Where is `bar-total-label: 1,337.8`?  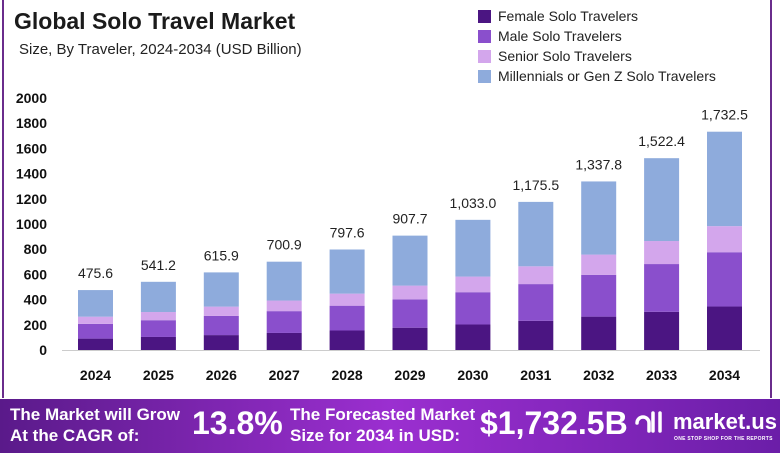 bar-total-label: 1,337.8 is located at coordinates (598, 164).